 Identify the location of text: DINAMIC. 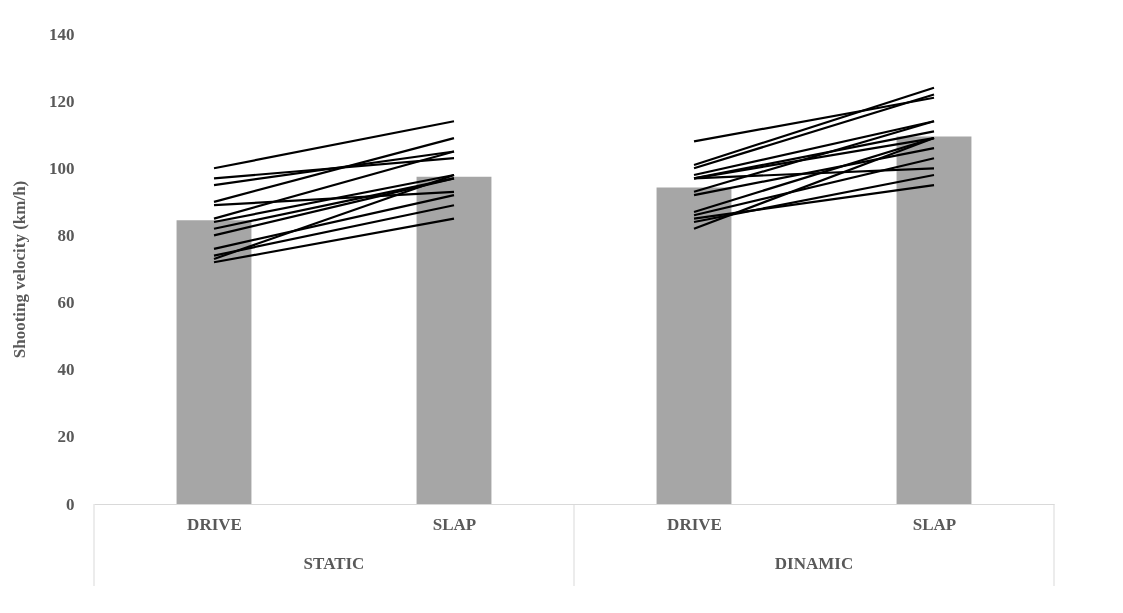
(814, 563).